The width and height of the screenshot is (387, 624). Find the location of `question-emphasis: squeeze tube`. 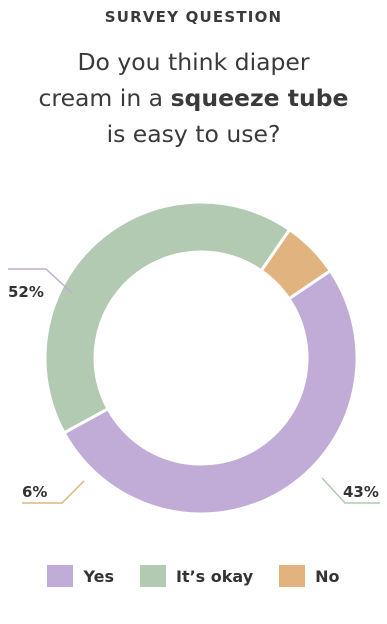

question-emphasis: squeeze tube is located at coordinates (259, 98).